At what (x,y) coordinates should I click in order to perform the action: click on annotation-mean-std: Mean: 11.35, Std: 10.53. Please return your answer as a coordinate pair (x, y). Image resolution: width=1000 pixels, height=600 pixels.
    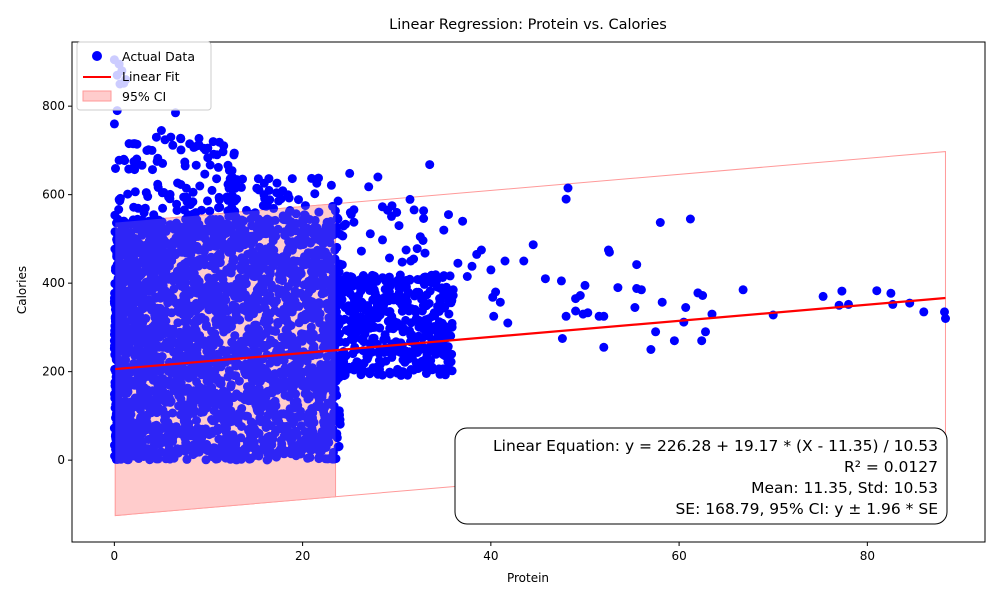
    Looking at the image, I should click on (844, 488).